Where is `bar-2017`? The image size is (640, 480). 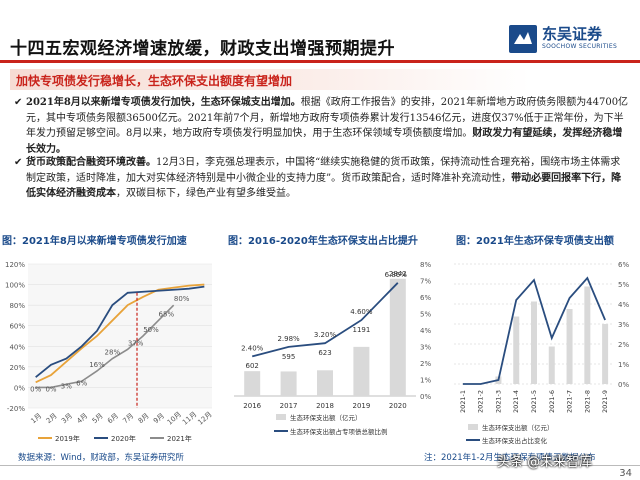 bar-2017 is located at coordinates (288, 383).